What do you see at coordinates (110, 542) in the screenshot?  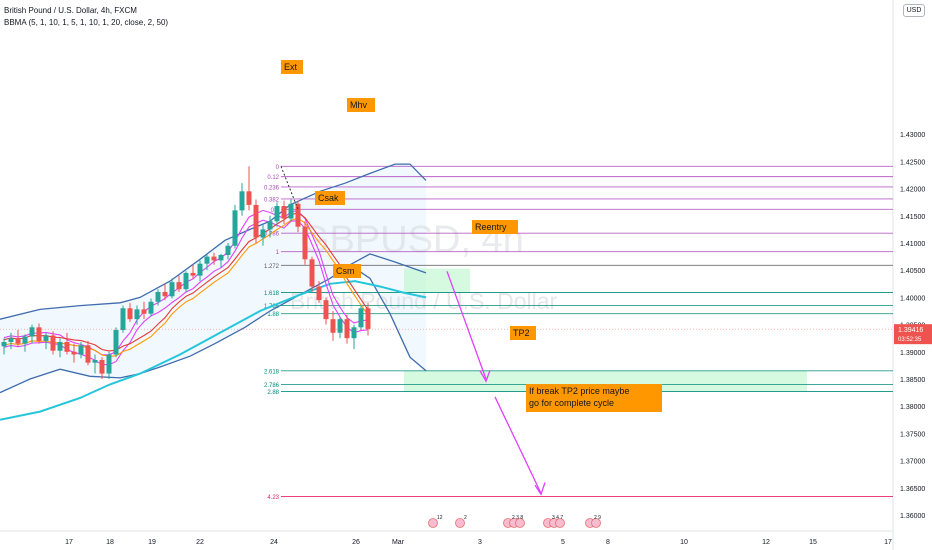 I see `x-tick-label: 18` at bounding box center [110, 542].